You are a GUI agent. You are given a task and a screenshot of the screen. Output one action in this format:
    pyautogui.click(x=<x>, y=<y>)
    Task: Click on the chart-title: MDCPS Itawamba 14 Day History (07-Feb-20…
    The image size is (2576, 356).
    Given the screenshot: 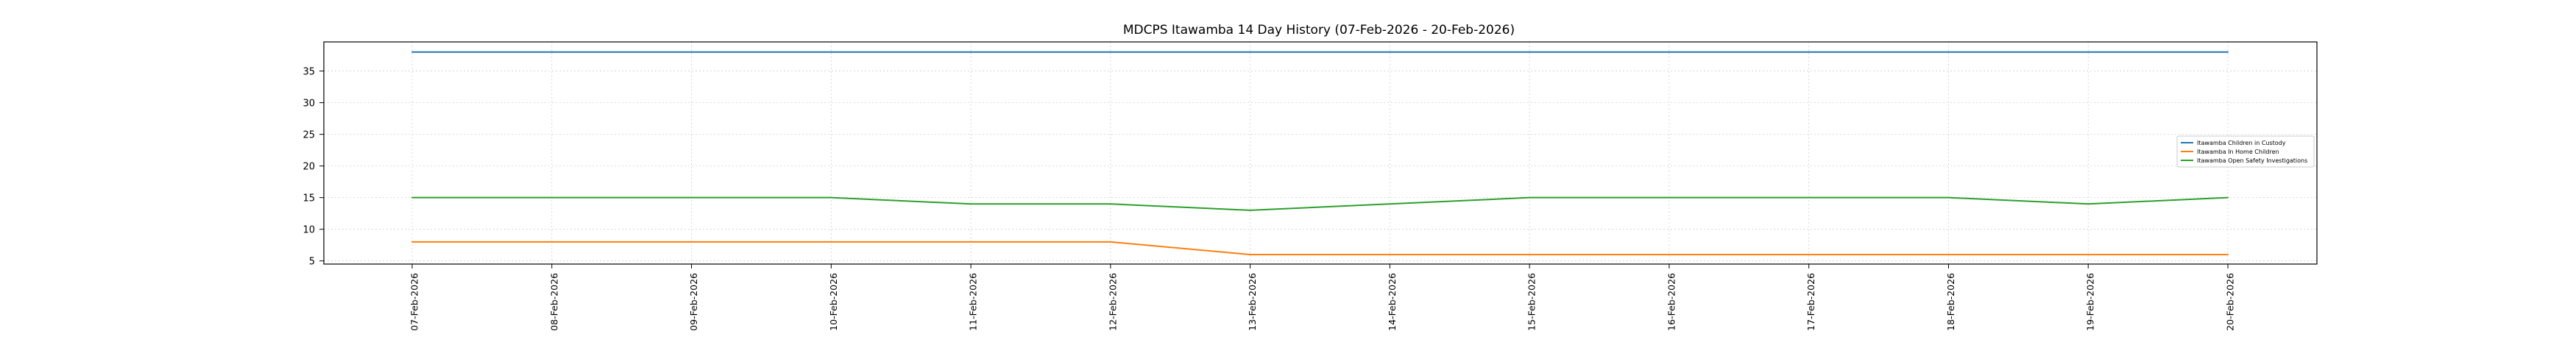 What is the action you would take?
    pyautogui.click(x=1319, y=30)
    